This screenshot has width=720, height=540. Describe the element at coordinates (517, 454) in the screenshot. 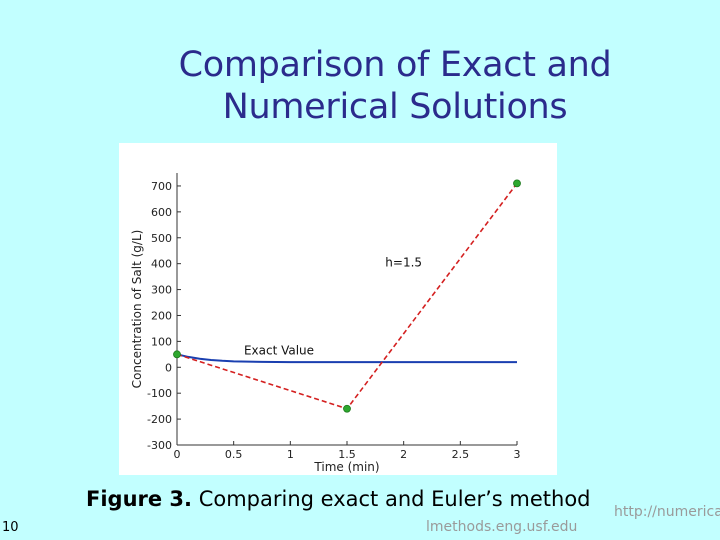

I see `x-tick-label: 3` at that location.